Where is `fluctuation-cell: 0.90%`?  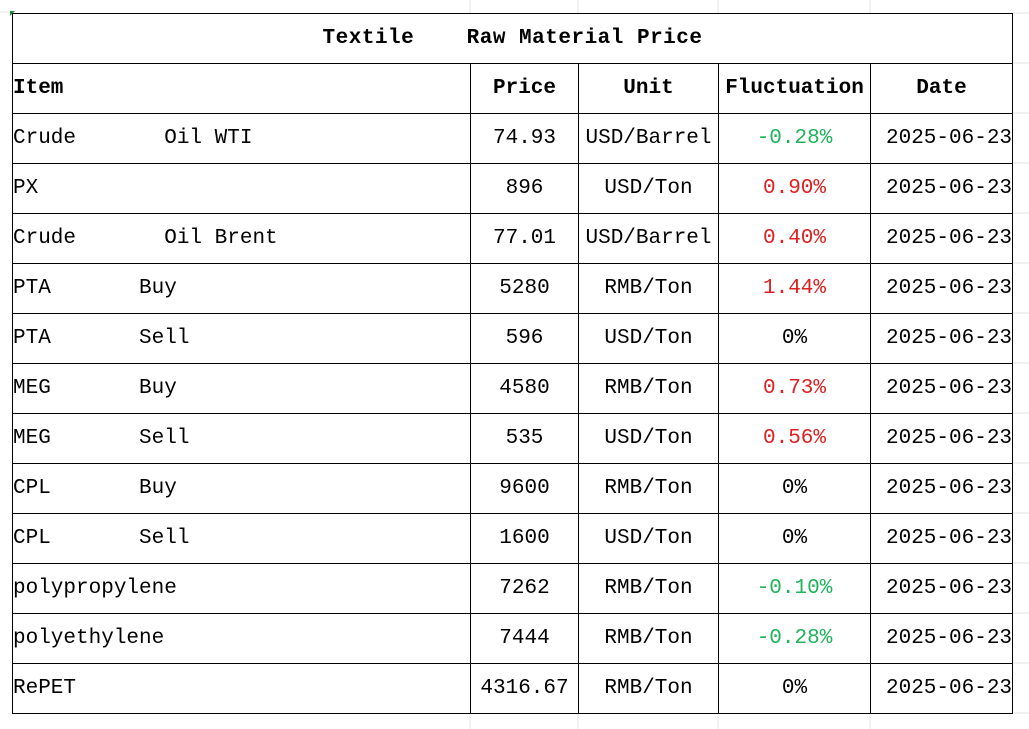 fluctuation-cell: 0.90% is located at coordinates (794, 188).